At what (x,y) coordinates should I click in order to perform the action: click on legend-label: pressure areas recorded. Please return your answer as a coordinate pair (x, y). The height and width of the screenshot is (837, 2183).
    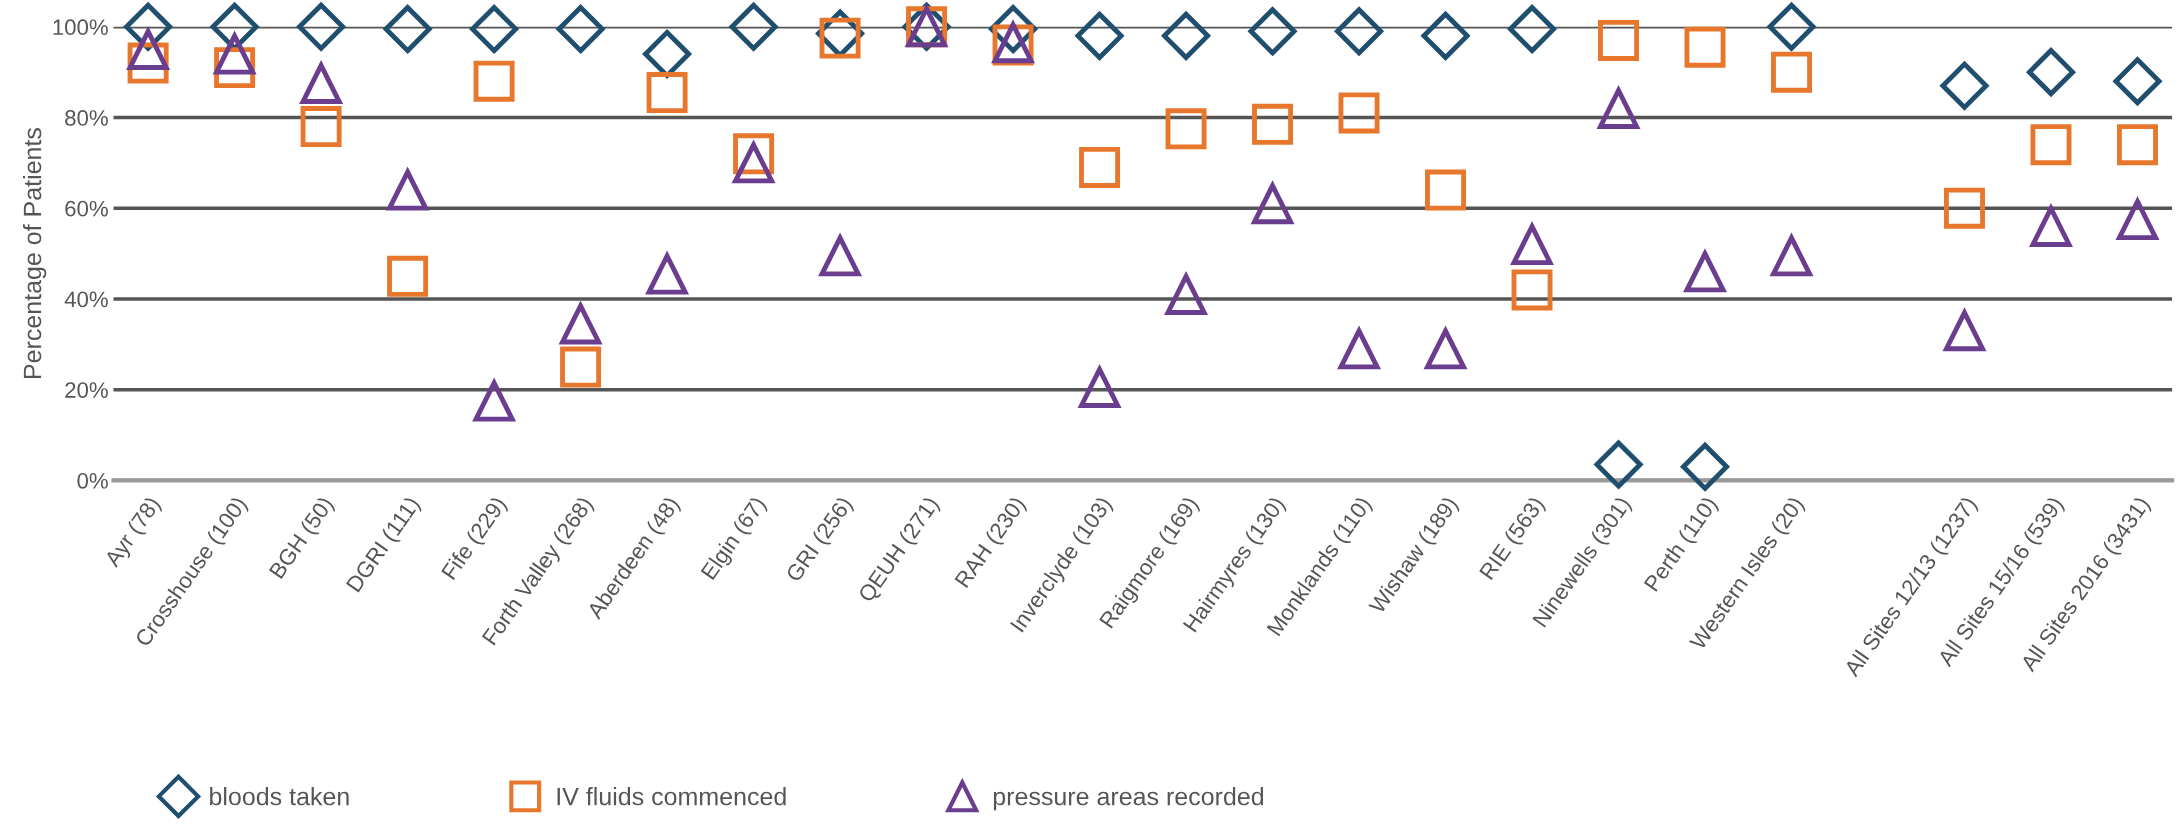
    Looking at the image, I should click on (1128, 799).